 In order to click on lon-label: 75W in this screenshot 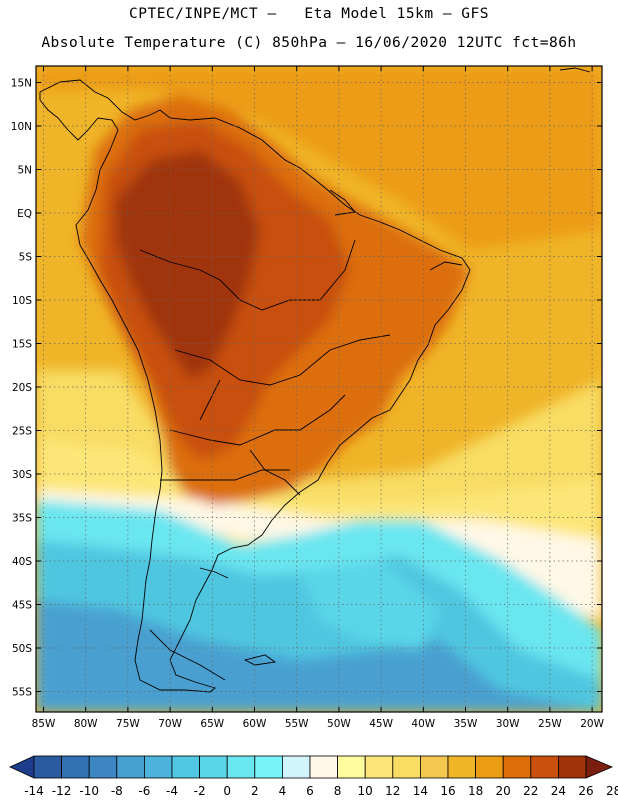, I will do `click(128, 724)`.